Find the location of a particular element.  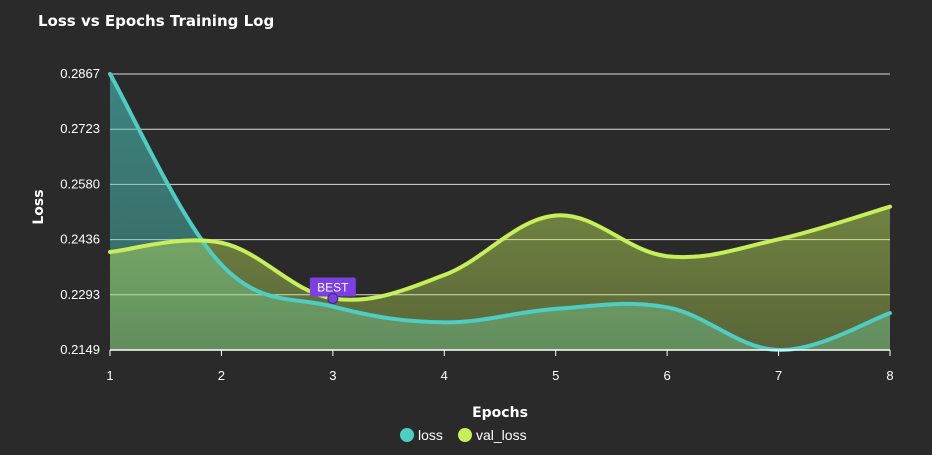

x-tick-label: 5 is located at coordinates (555, 375).